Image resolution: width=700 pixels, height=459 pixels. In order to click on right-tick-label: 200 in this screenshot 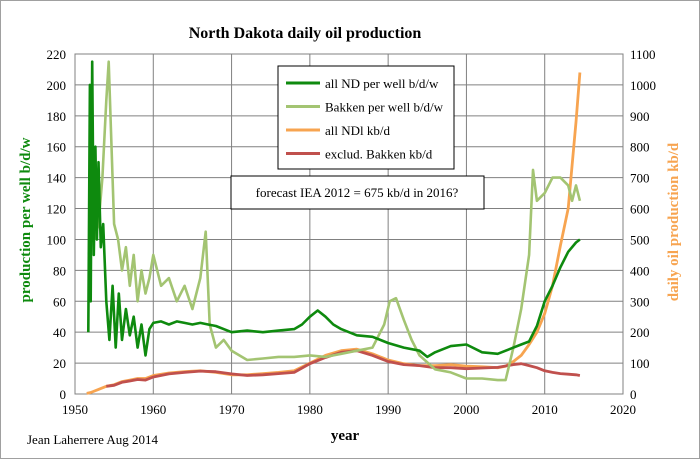, I will do `click(640, 332)`.